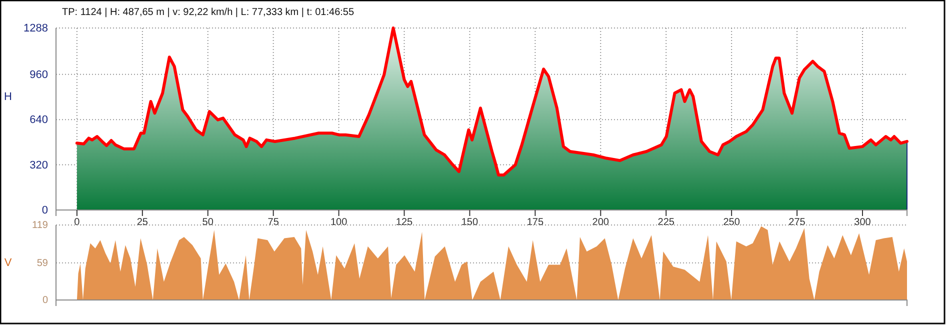 This screenshot has height=325, width=946. What do you see at coordinates (274, 222) in the screenshot?
I see `x-tick-label: 75` at bounding box center [274, 222].